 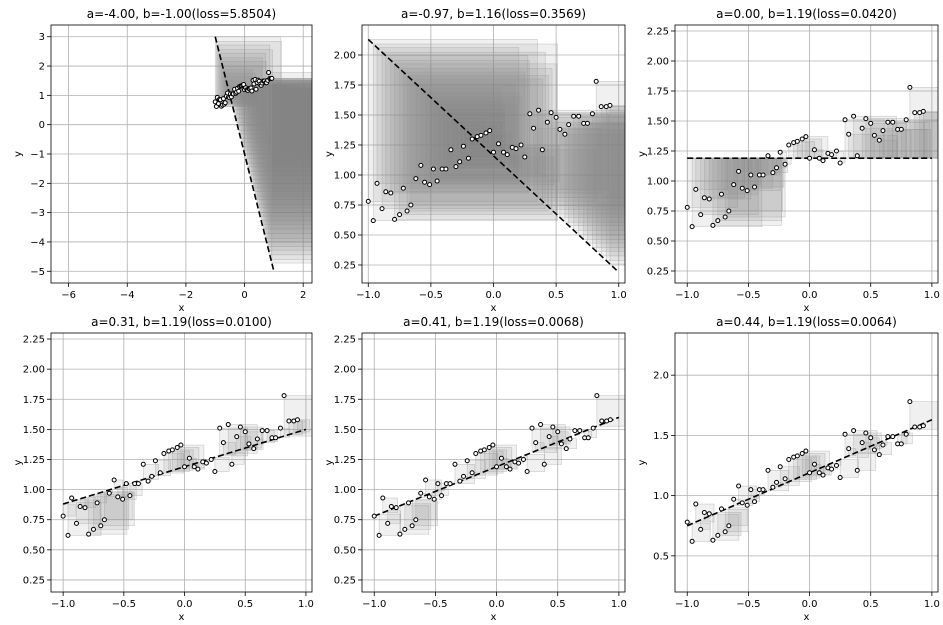 I want to click on y-tick-label: 0.50, so click(x=658, y=242).